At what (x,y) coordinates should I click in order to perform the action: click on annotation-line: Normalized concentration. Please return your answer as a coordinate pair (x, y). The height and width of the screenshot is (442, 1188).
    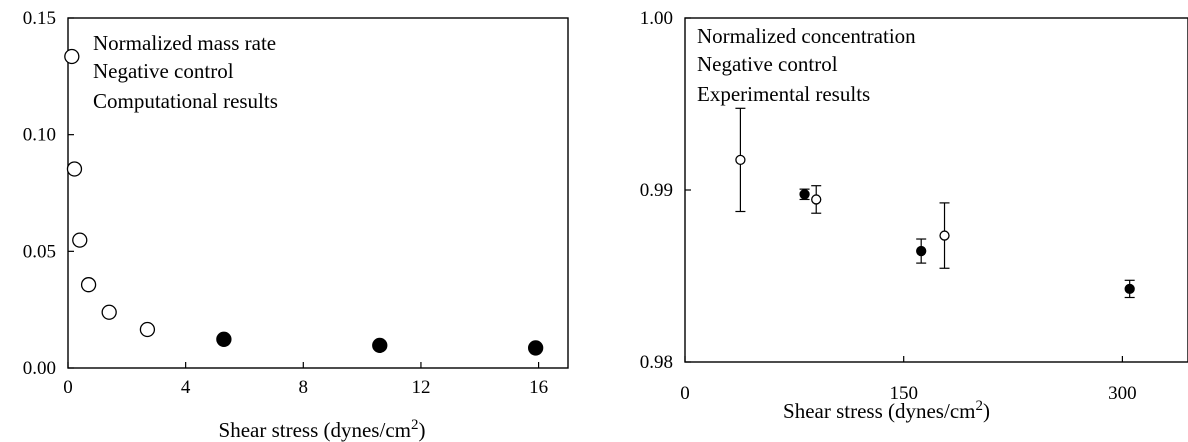
    Looking at the image, I should click on (806, 36).